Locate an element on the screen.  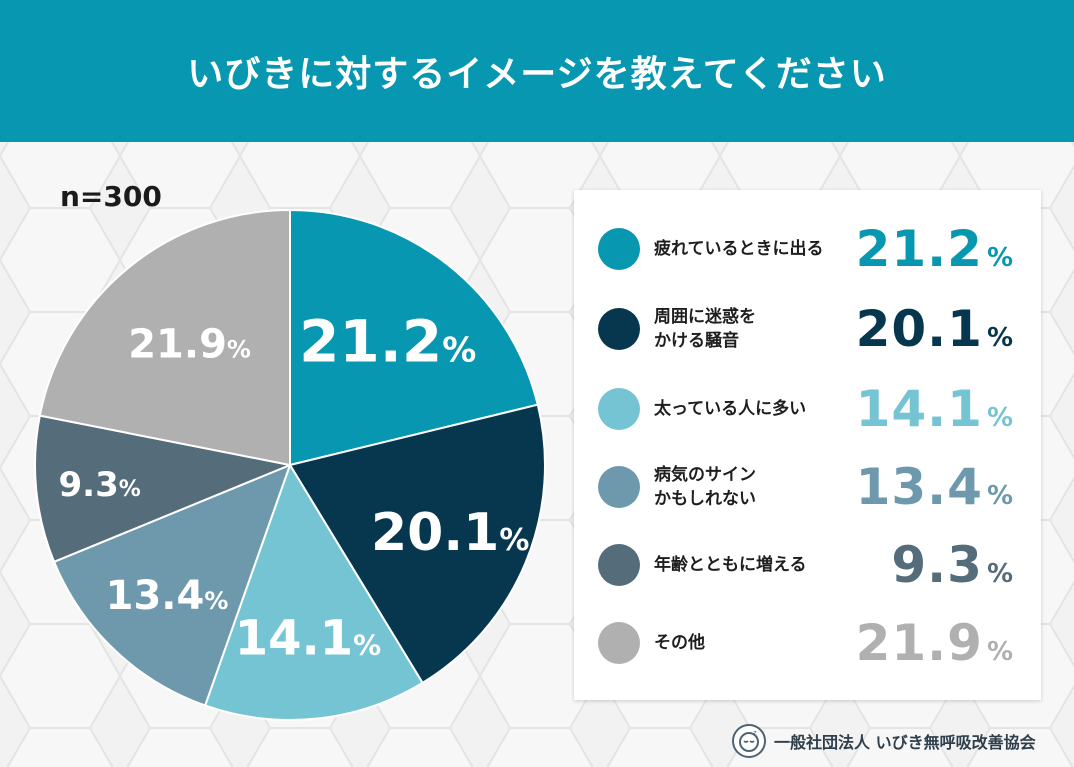
legend-item: その他 21.9% is located at coordinates (807, 643).